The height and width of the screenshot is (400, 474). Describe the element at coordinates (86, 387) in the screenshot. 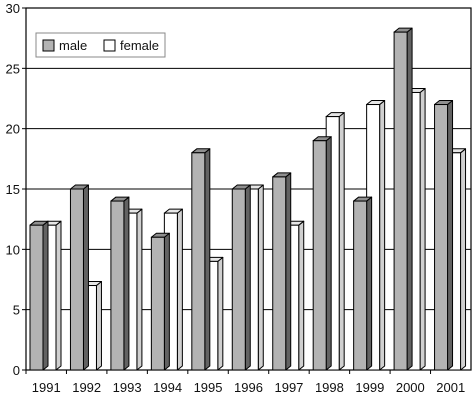

I see `x-tick-label: 1992` at that location.